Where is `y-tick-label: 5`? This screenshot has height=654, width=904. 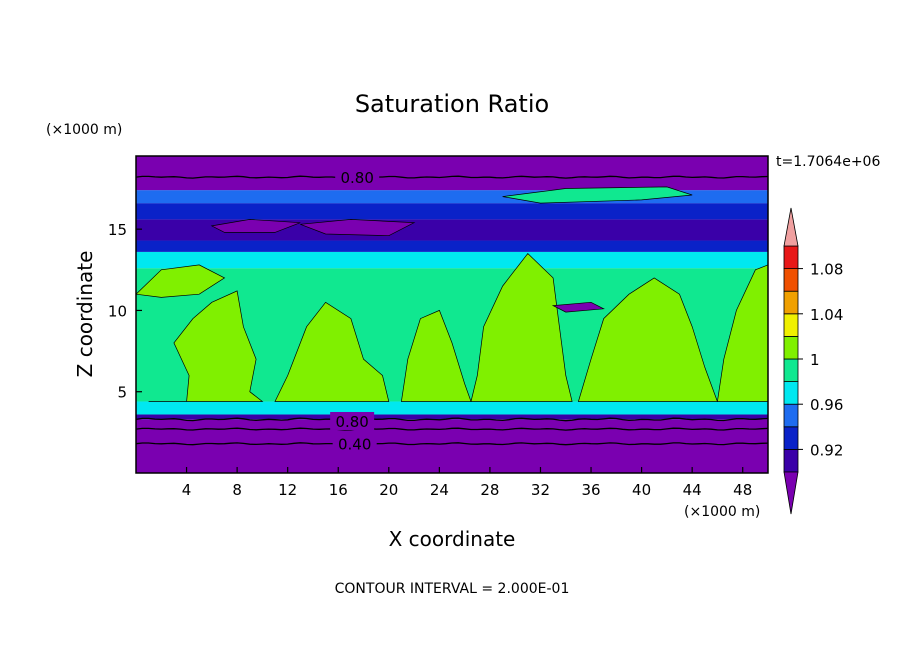 y-tick-label: 5 is located at coordinates (122, 393).